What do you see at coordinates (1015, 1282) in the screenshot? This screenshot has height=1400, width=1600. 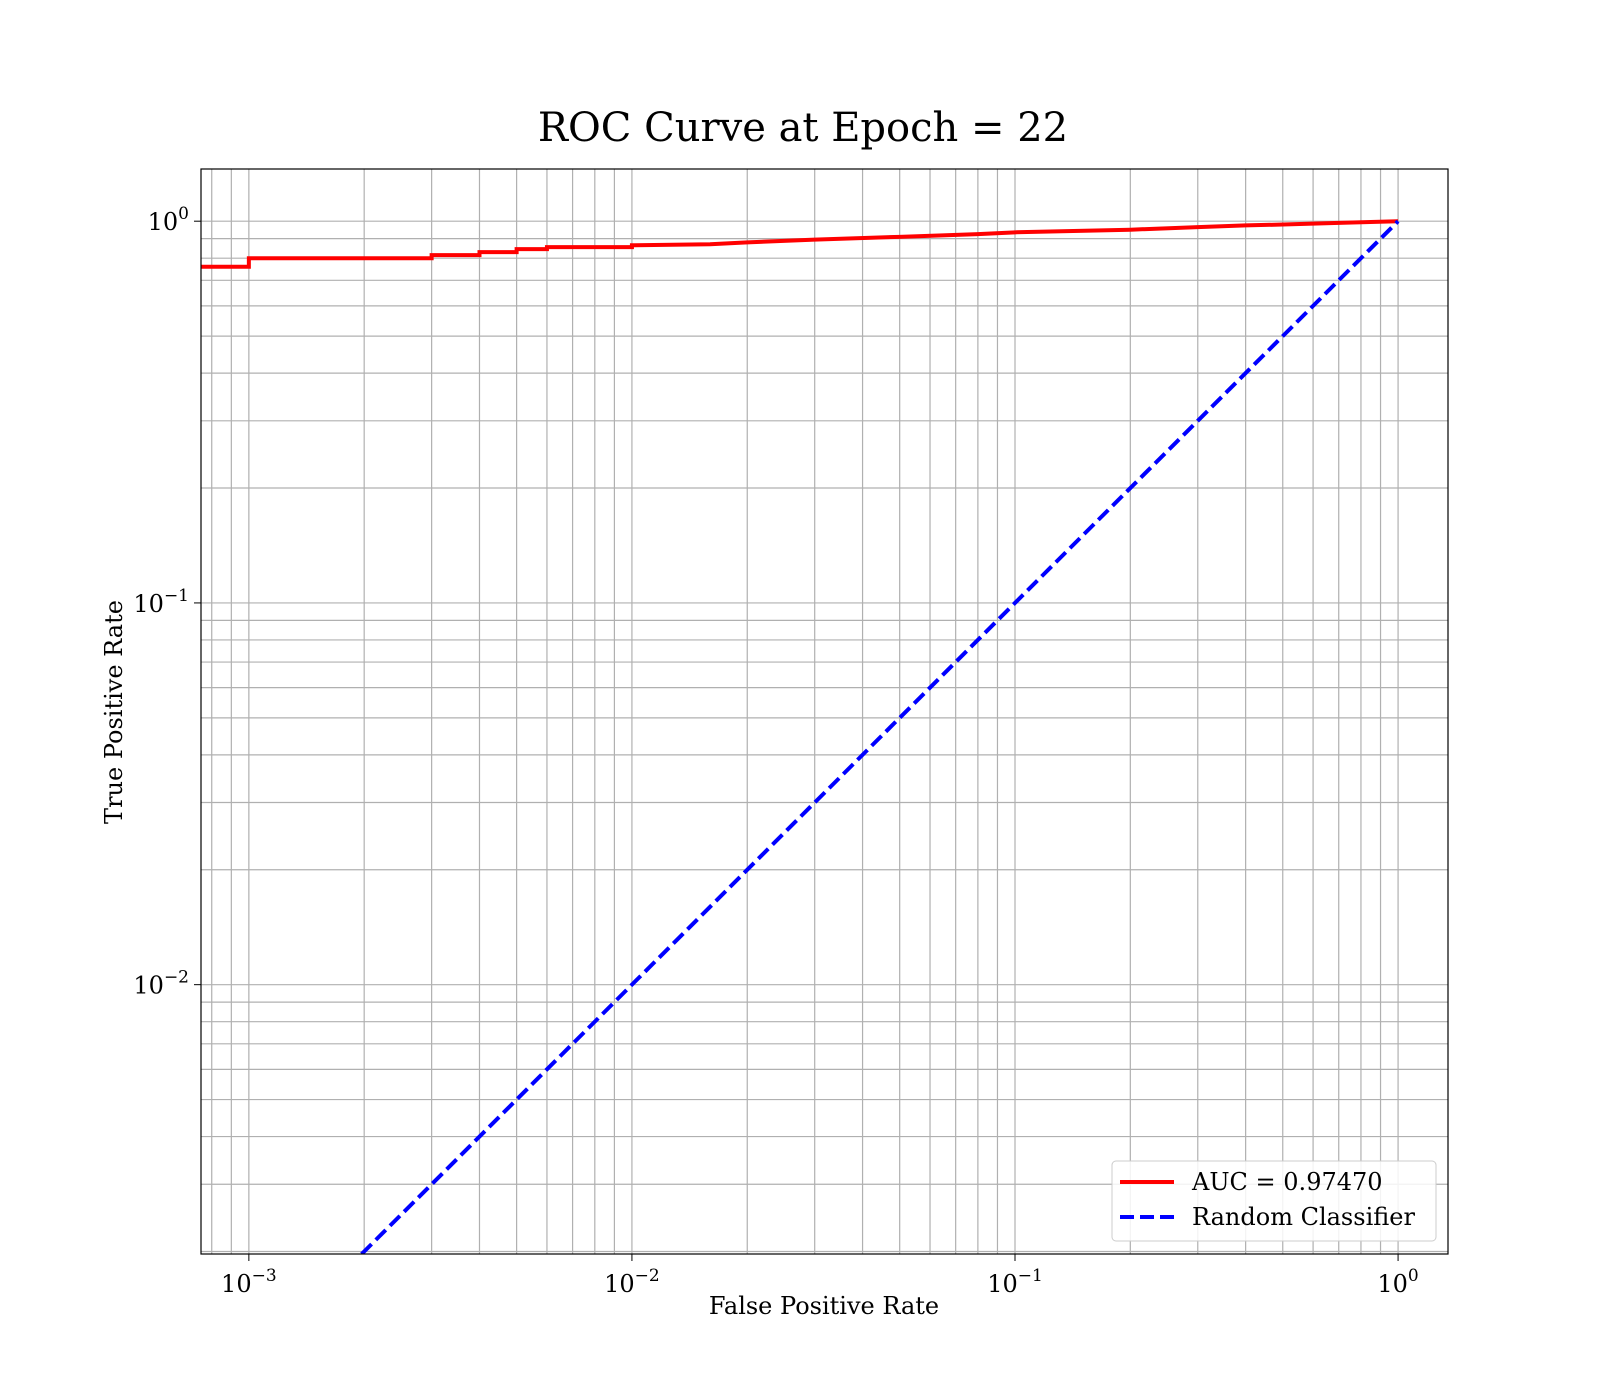 I see `x-tick-label: 10⁻¹` at bounding box center [1015, 1282].